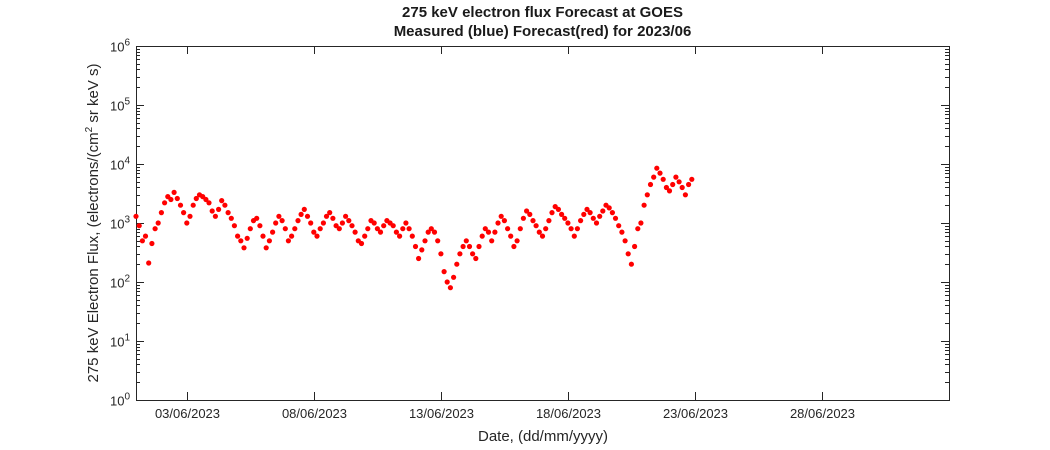 This screenshot has width=1050, height=450. I want to click on y-tick-label: 10⁵, so click(120, 105).